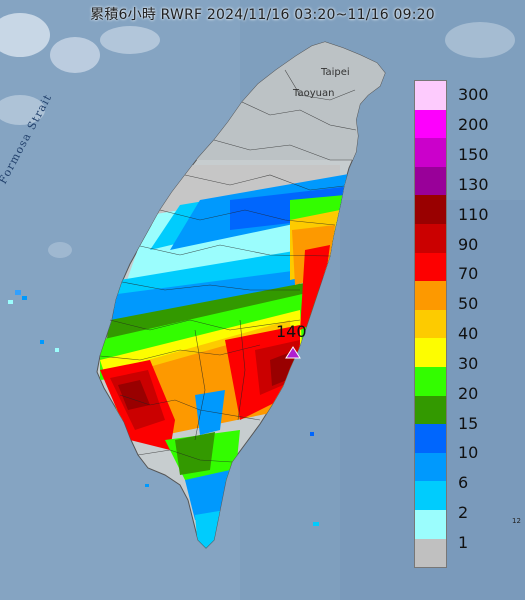  I want to click on legend-label: 20, so click(468, 393).